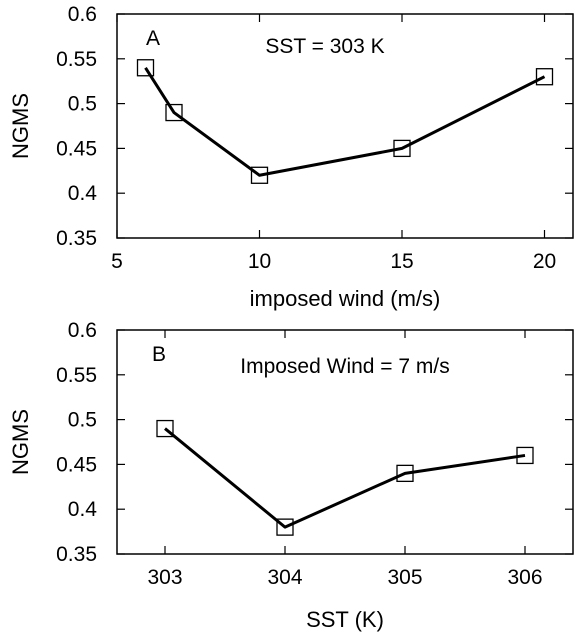  I want to click on panel-a-x-tick-label: 10, so click(259, 261).